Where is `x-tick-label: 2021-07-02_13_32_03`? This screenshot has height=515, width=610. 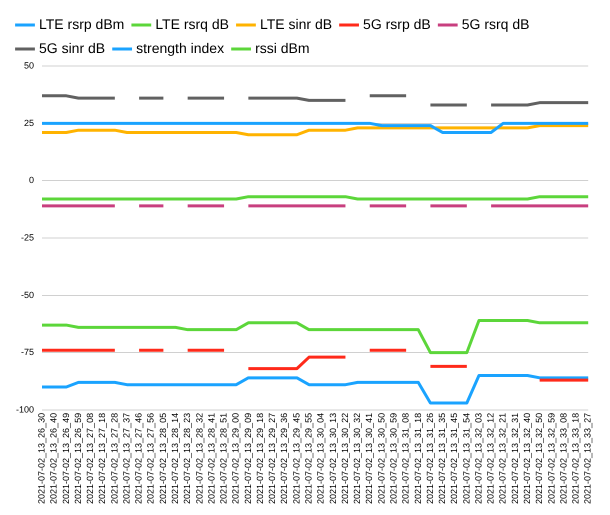 x-tick-label: 2021-07-02_13_32_03 is located at coordinates (478, 458).